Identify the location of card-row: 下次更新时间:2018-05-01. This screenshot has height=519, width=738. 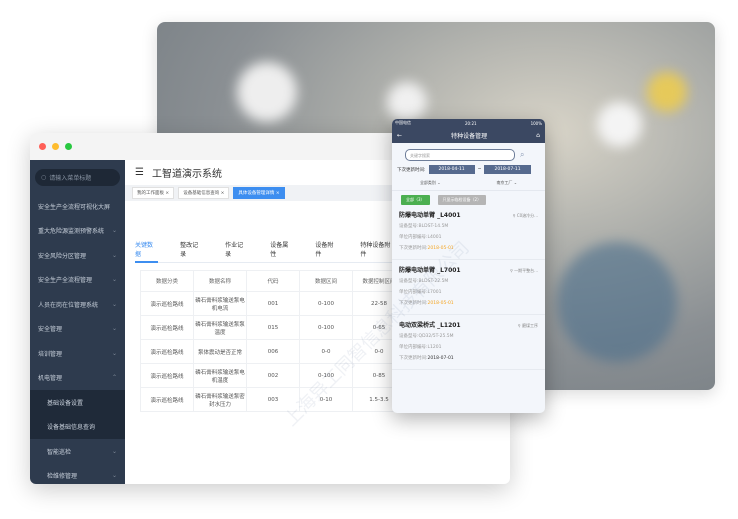
(468, 248).